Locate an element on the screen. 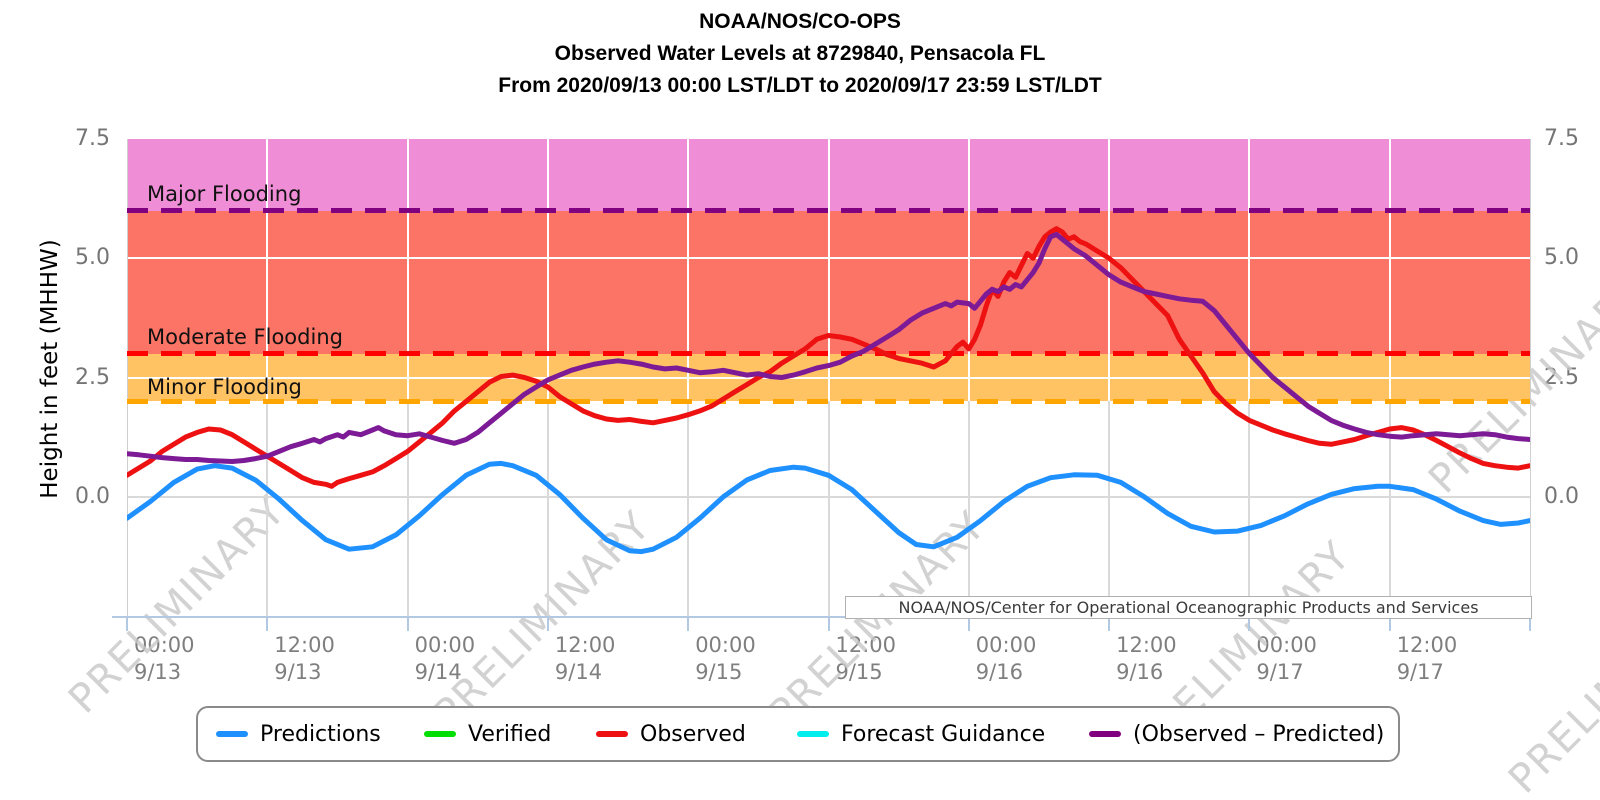 The width and height of the screenshot is (1600, 800). x-tick-label: 12:00 9/15 is located at coordinates (866, 658).